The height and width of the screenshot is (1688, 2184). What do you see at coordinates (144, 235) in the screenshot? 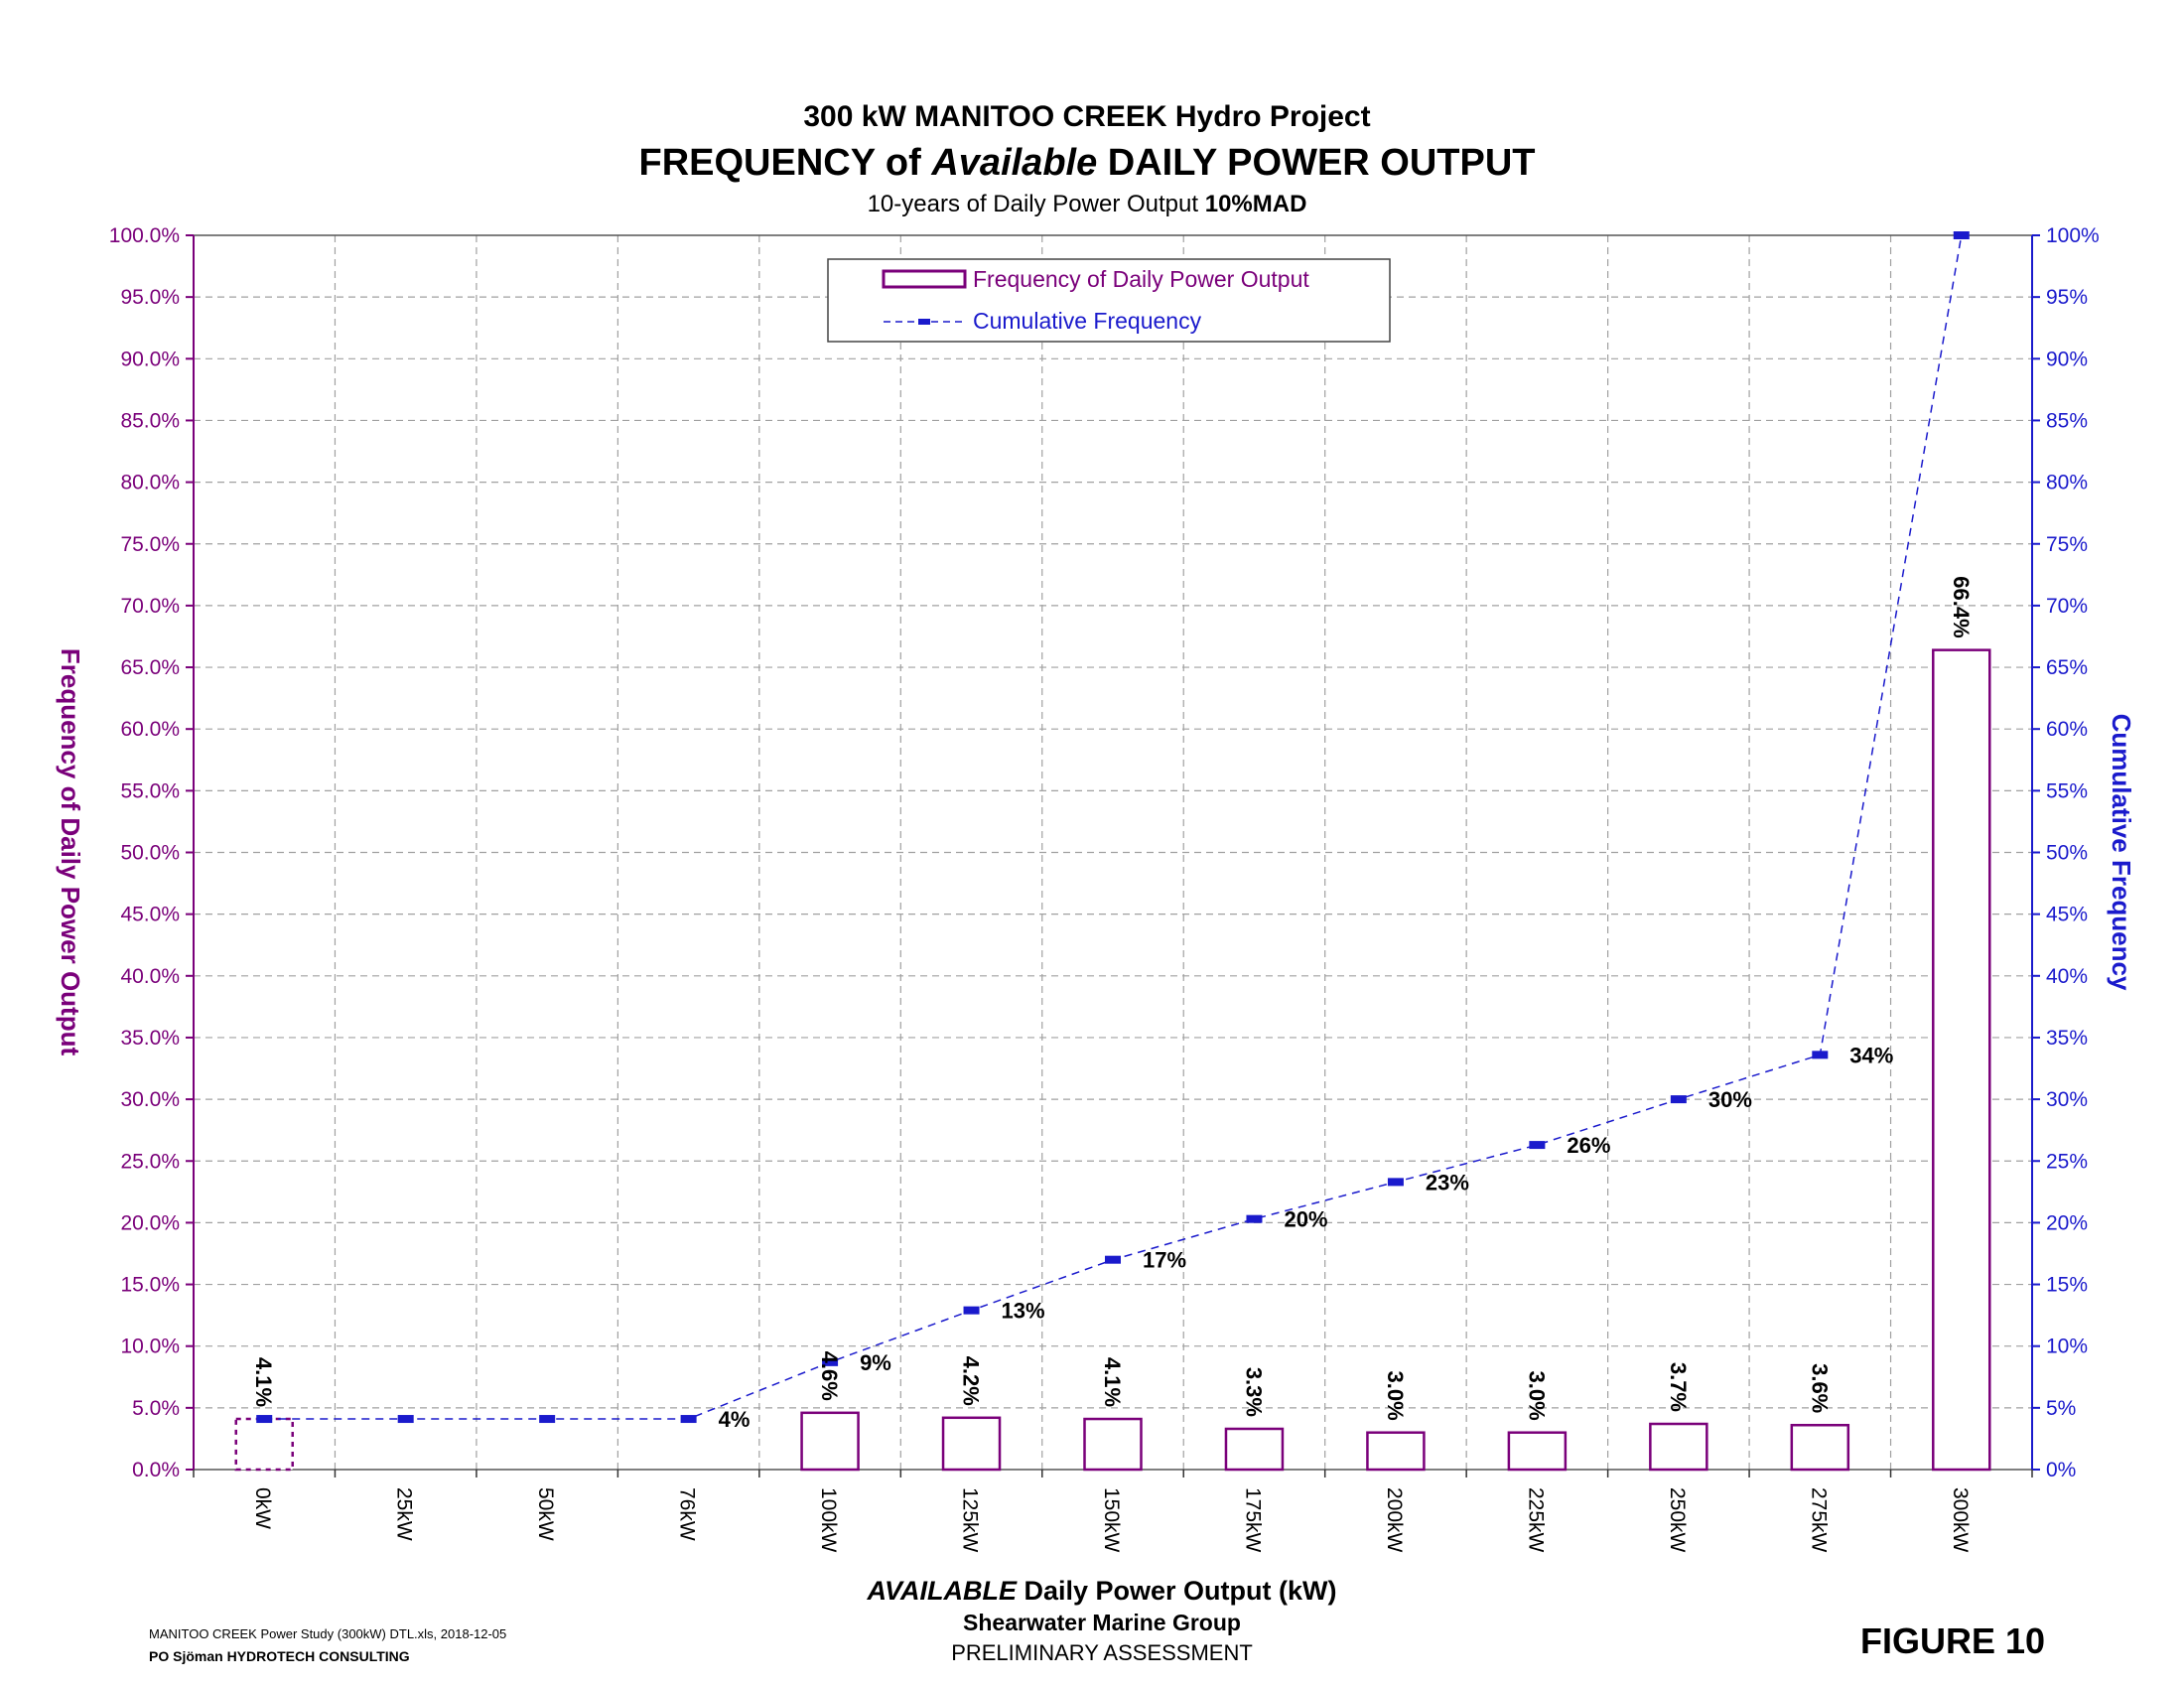
I see `y-tick-label-left: 100.0%` at bounding box center [144, 235].